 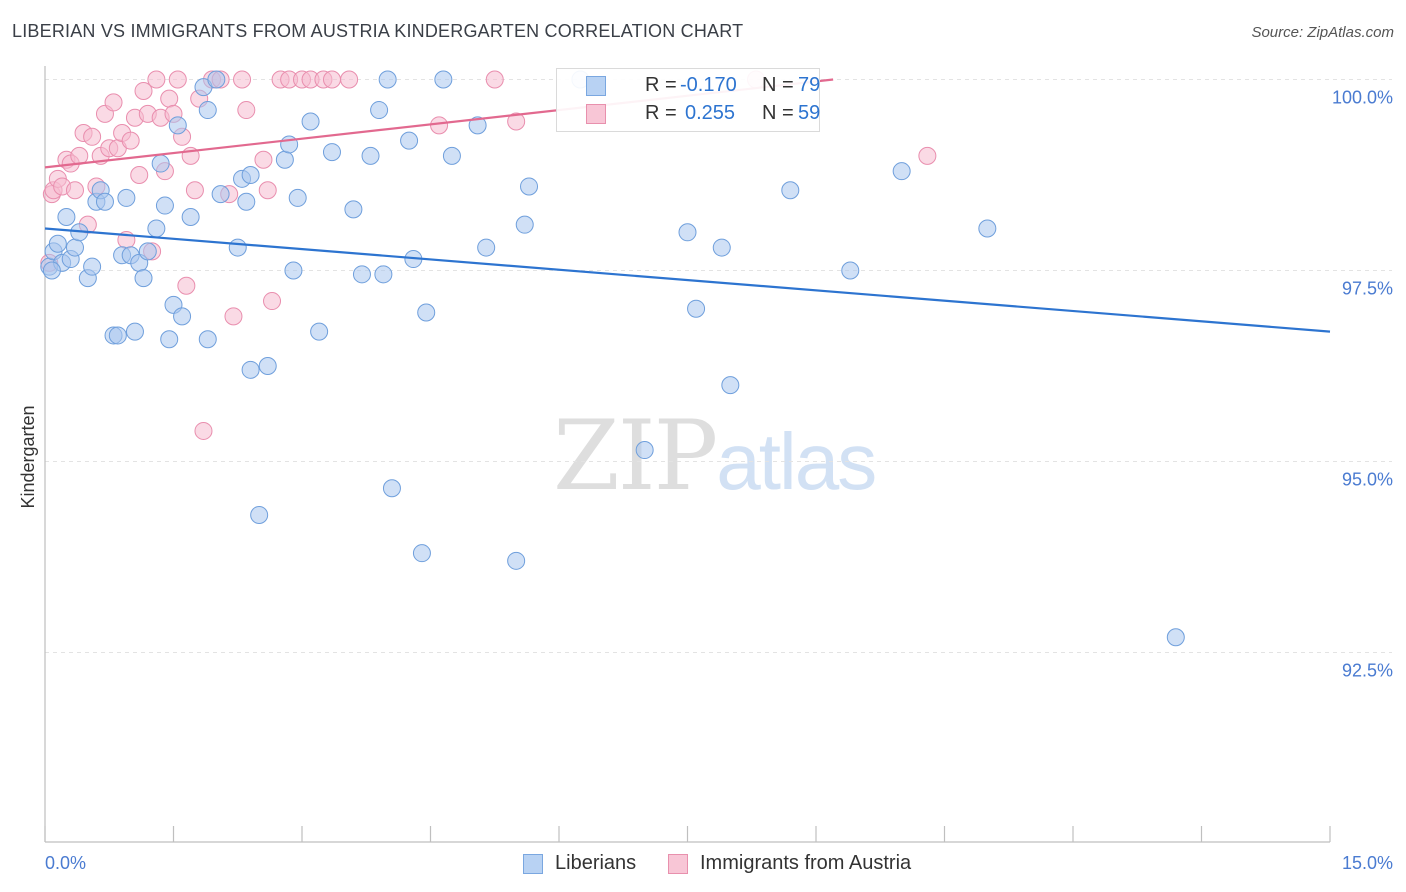 I want to click on y-tick-label: 100.0%, so click(x=1362, y=98).